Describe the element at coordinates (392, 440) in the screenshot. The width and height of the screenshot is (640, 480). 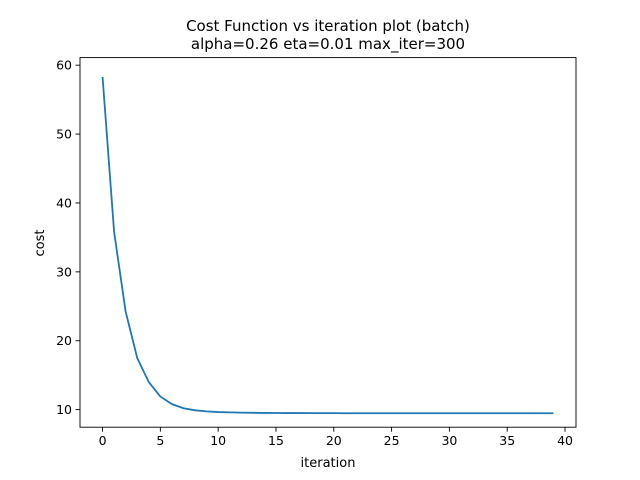
I see `x-tick-label: 25` at that location.